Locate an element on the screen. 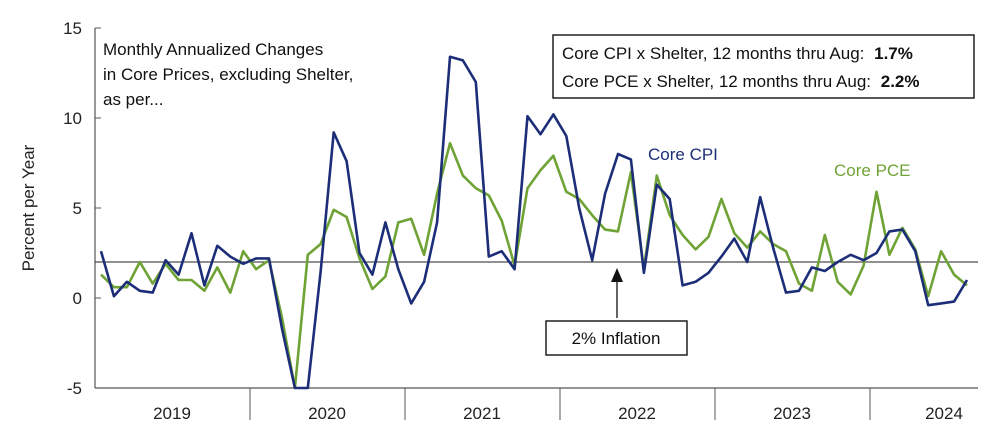 This screenshot has width=1000, height=440. annotation-line-2: in Core Prices, excluding Shelter, is located at coordinates (228, 74).